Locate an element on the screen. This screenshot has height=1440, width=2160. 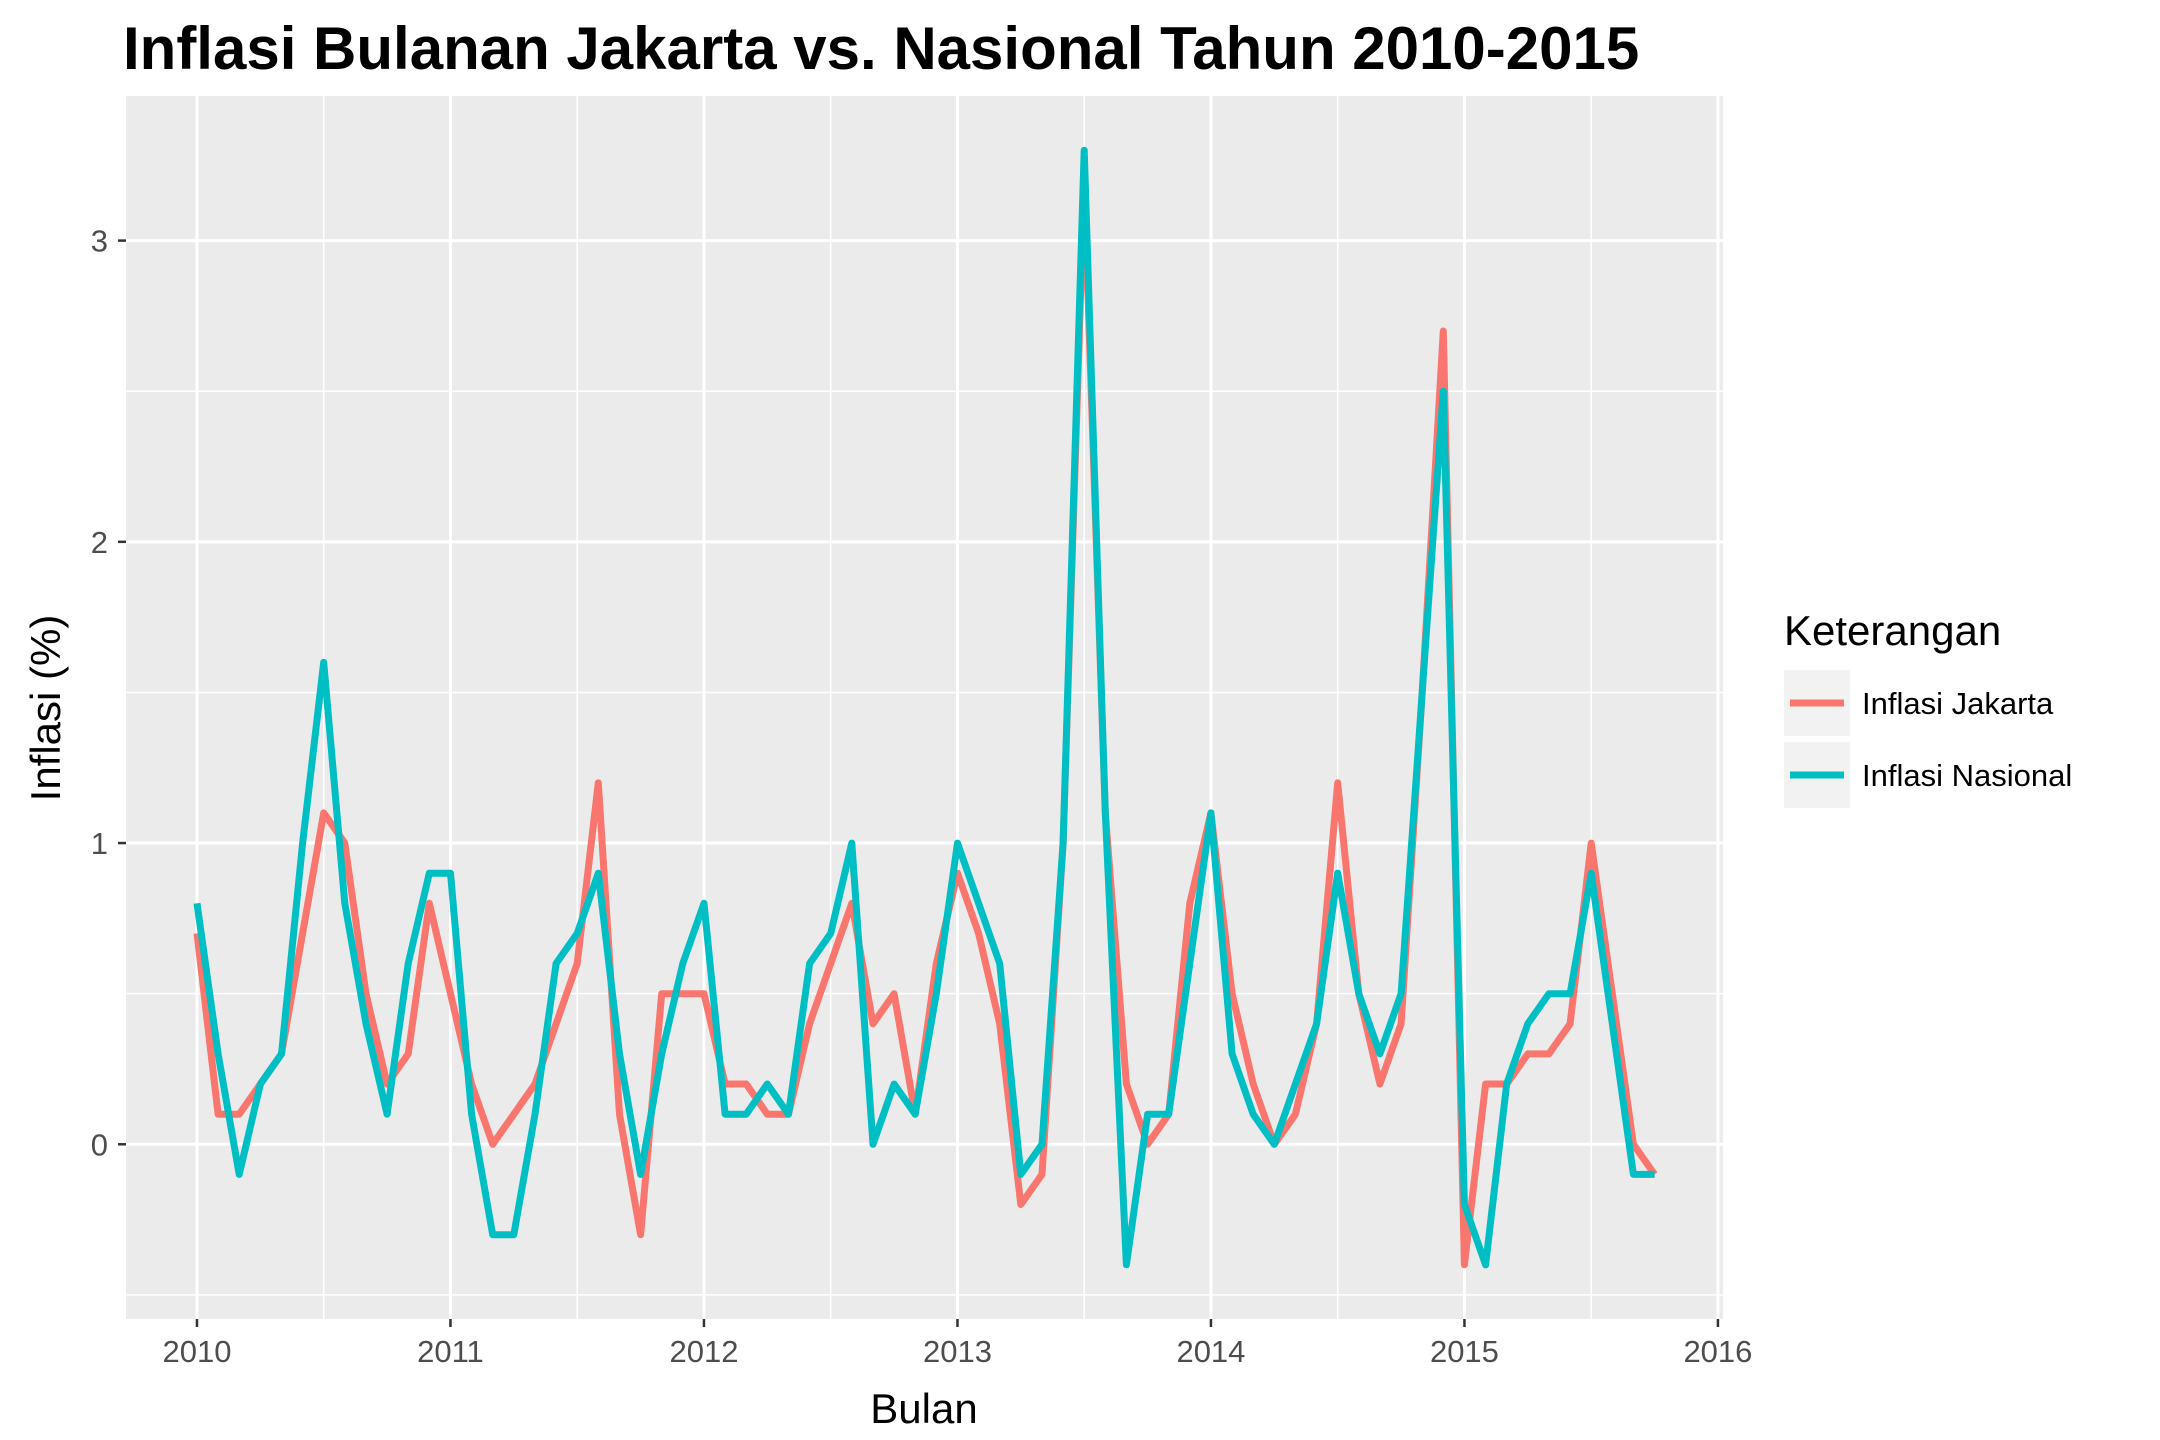
y-axis-title: Inflasi (%) is located at coordinates (45, 708).